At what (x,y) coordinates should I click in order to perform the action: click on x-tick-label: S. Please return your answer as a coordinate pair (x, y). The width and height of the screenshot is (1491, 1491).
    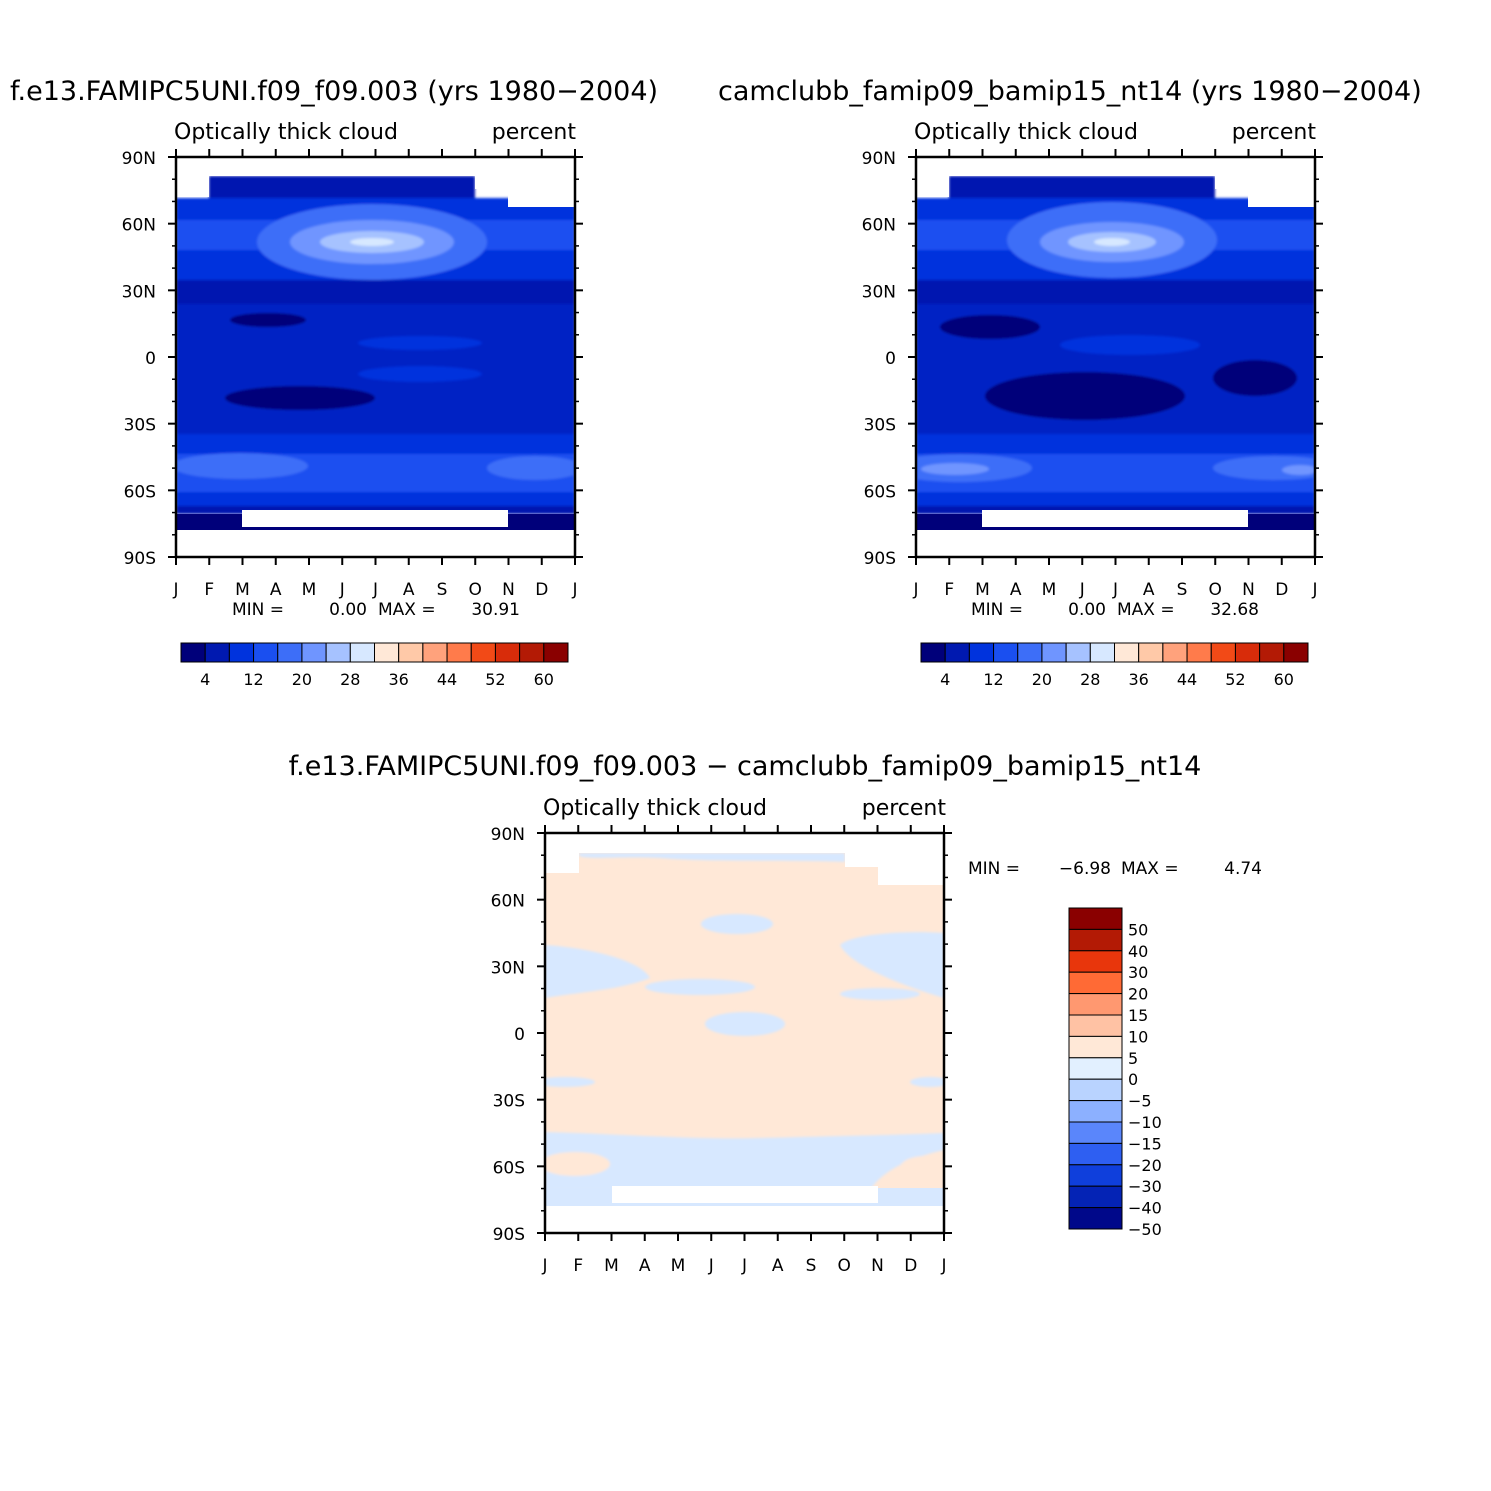
    Looking at the image, I should click on (811, 1266).